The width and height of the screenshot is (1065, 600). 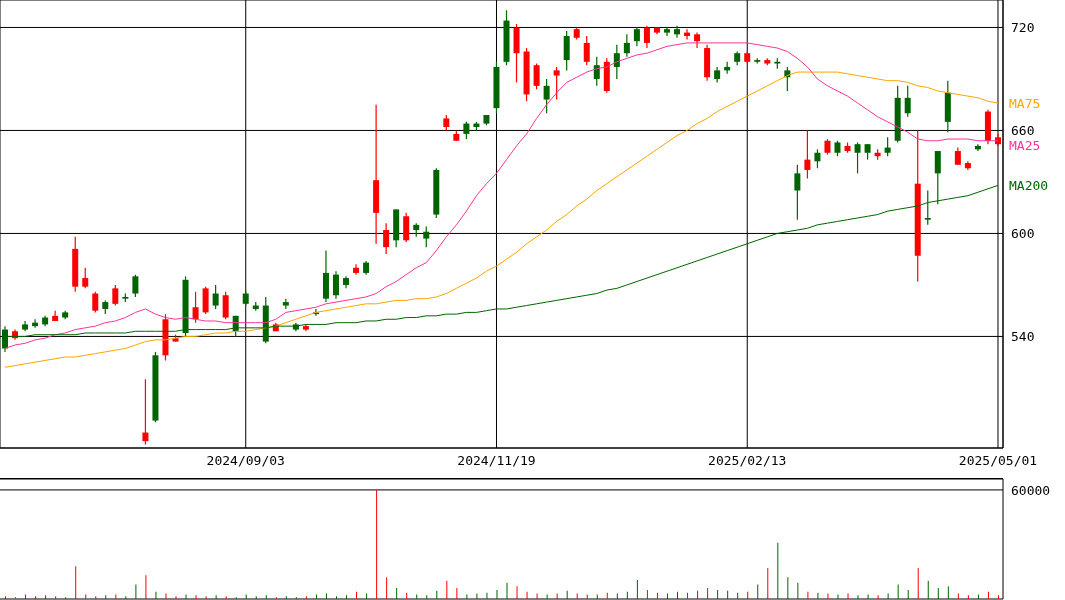 What do you see at coordinates (1023, 28) in the screenshot?
I see `y-tick-label: 720` at bounding box center [1023, 28].